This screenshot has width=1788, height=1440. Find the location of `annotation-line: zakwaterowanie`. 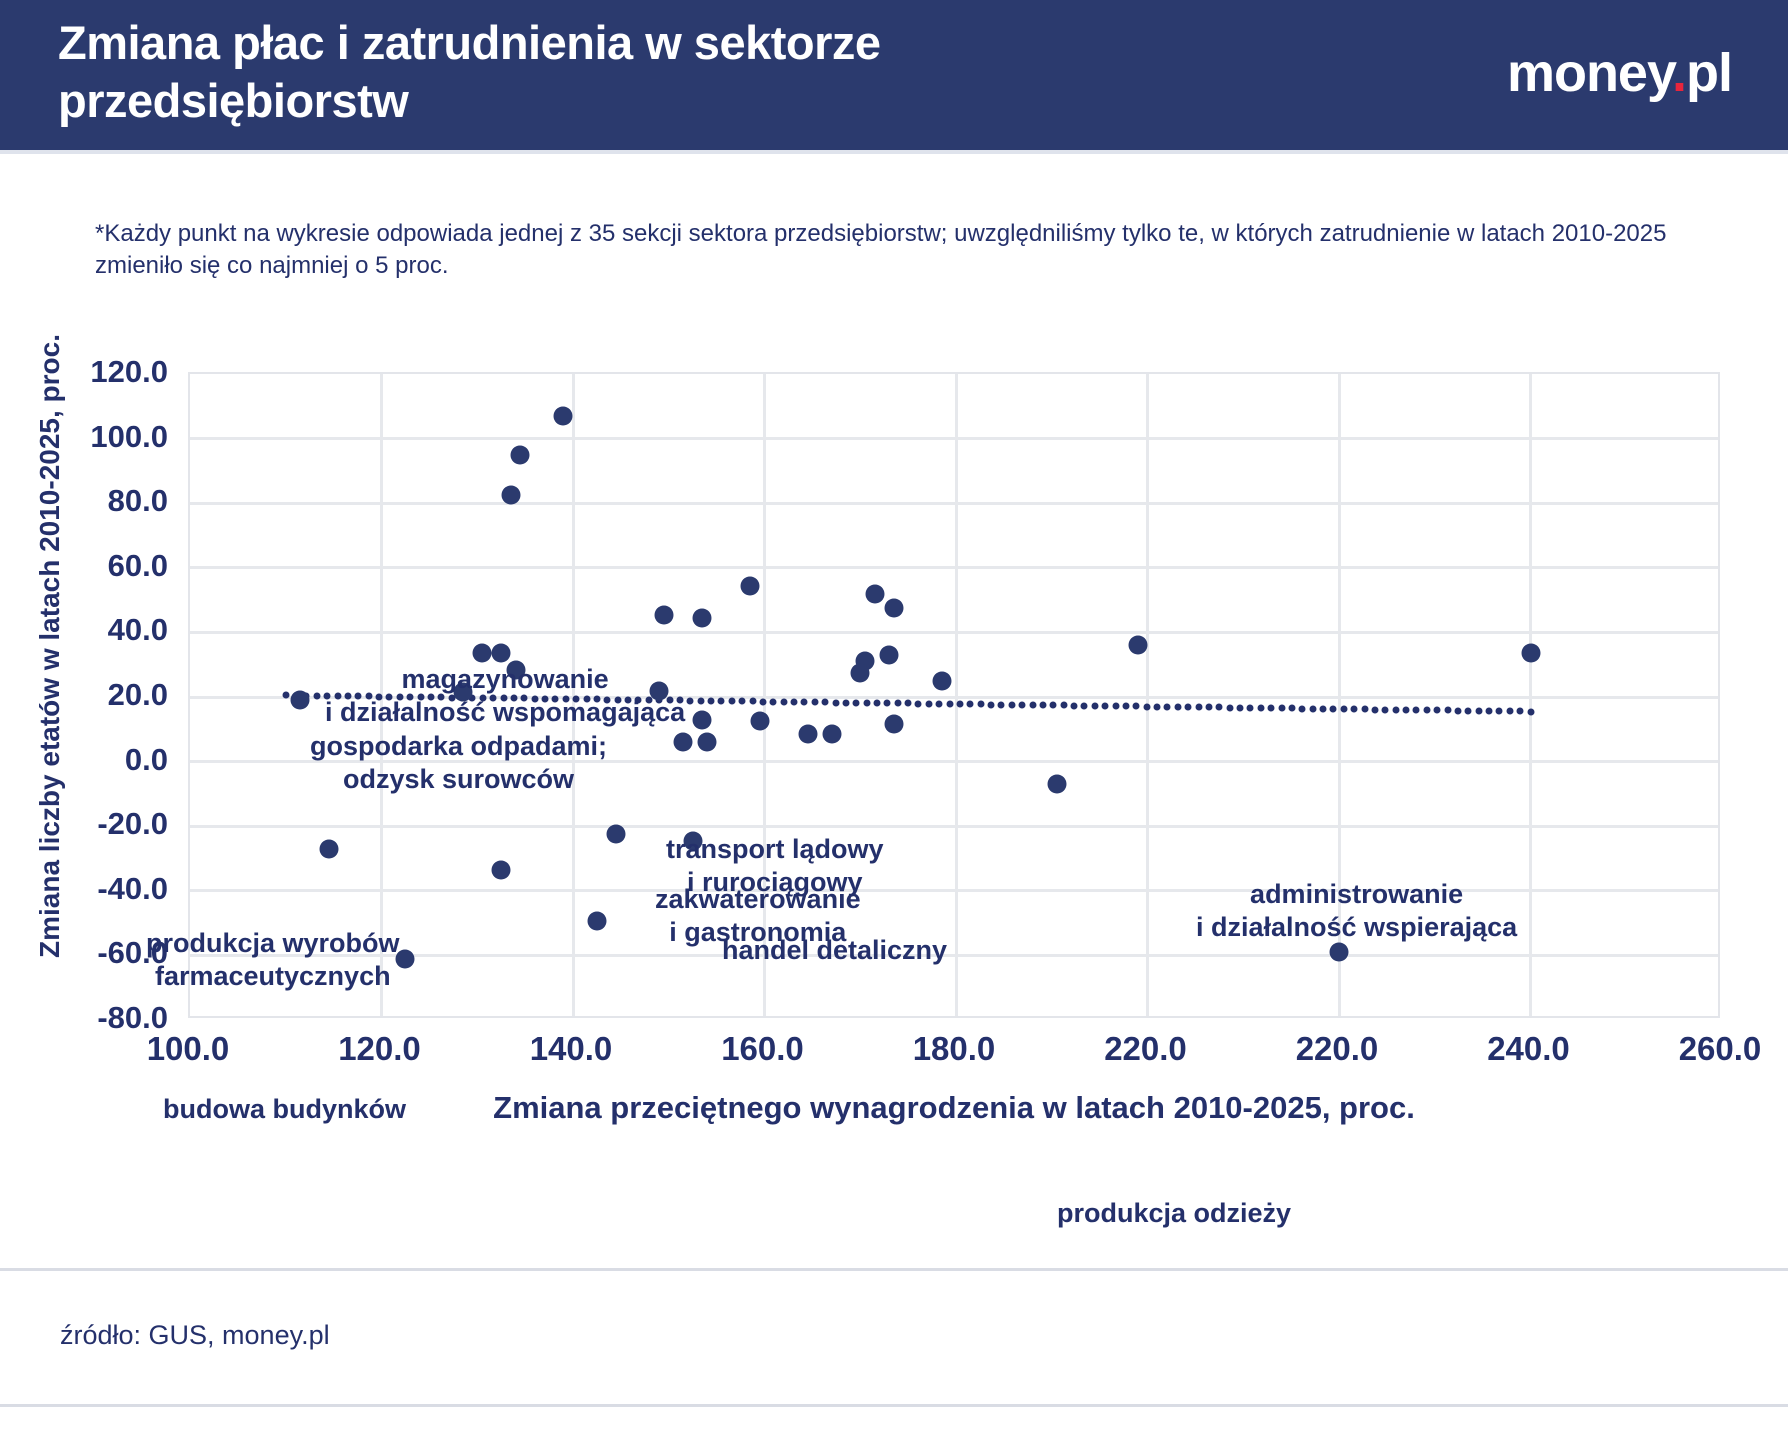

annotation-line: zakwaterowanie is located at coordinates (758, 899).